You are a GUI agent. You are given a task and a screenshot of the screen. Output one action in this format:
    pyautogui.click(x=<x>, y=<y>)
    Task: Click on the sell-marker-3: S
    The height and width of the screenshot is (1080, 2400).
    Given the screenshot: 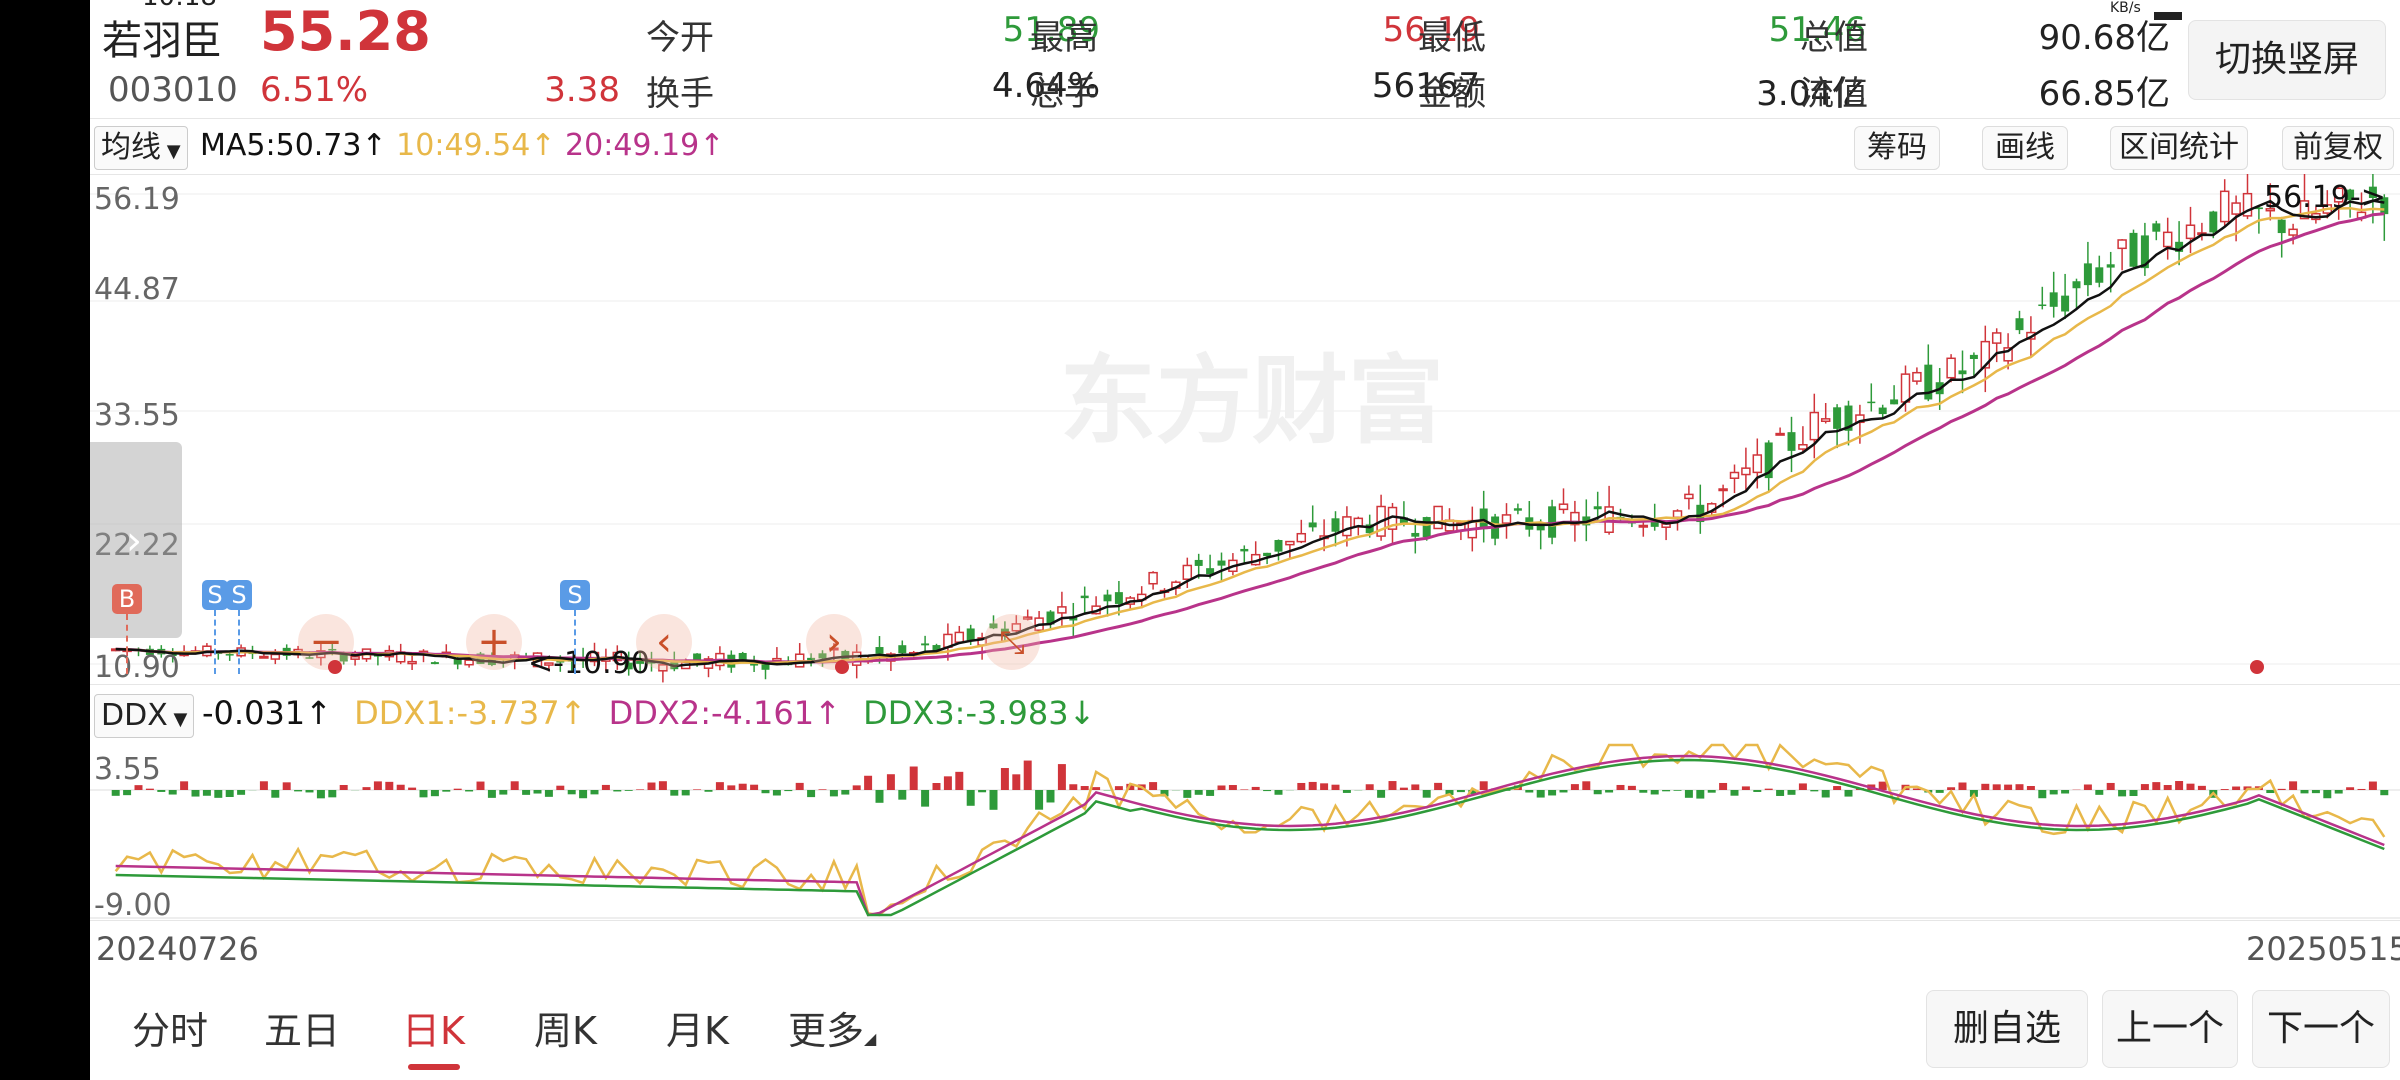 What is the action you would take?
    pyautogui.click(x=575, y=595)
    